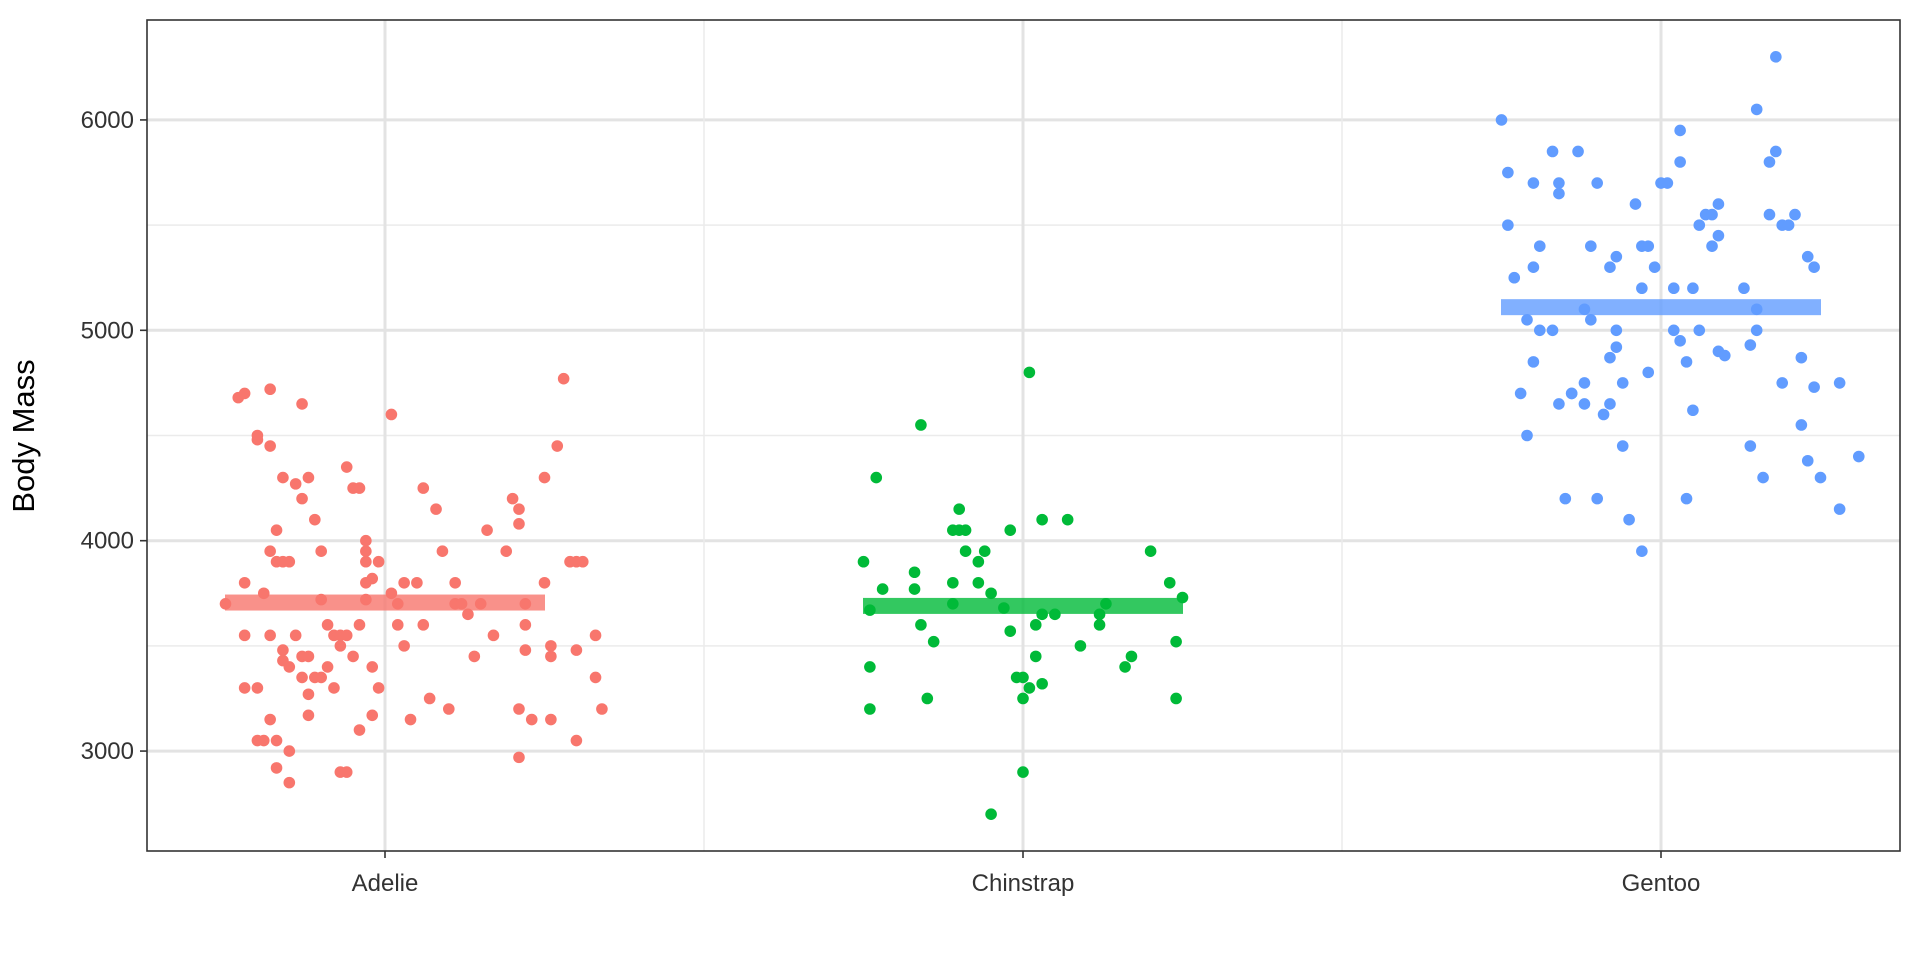 The width and height of the screenshot is (1920, 960). I want to click on x-tick-label-gentoo: Gentoo, so click(1661, 883).